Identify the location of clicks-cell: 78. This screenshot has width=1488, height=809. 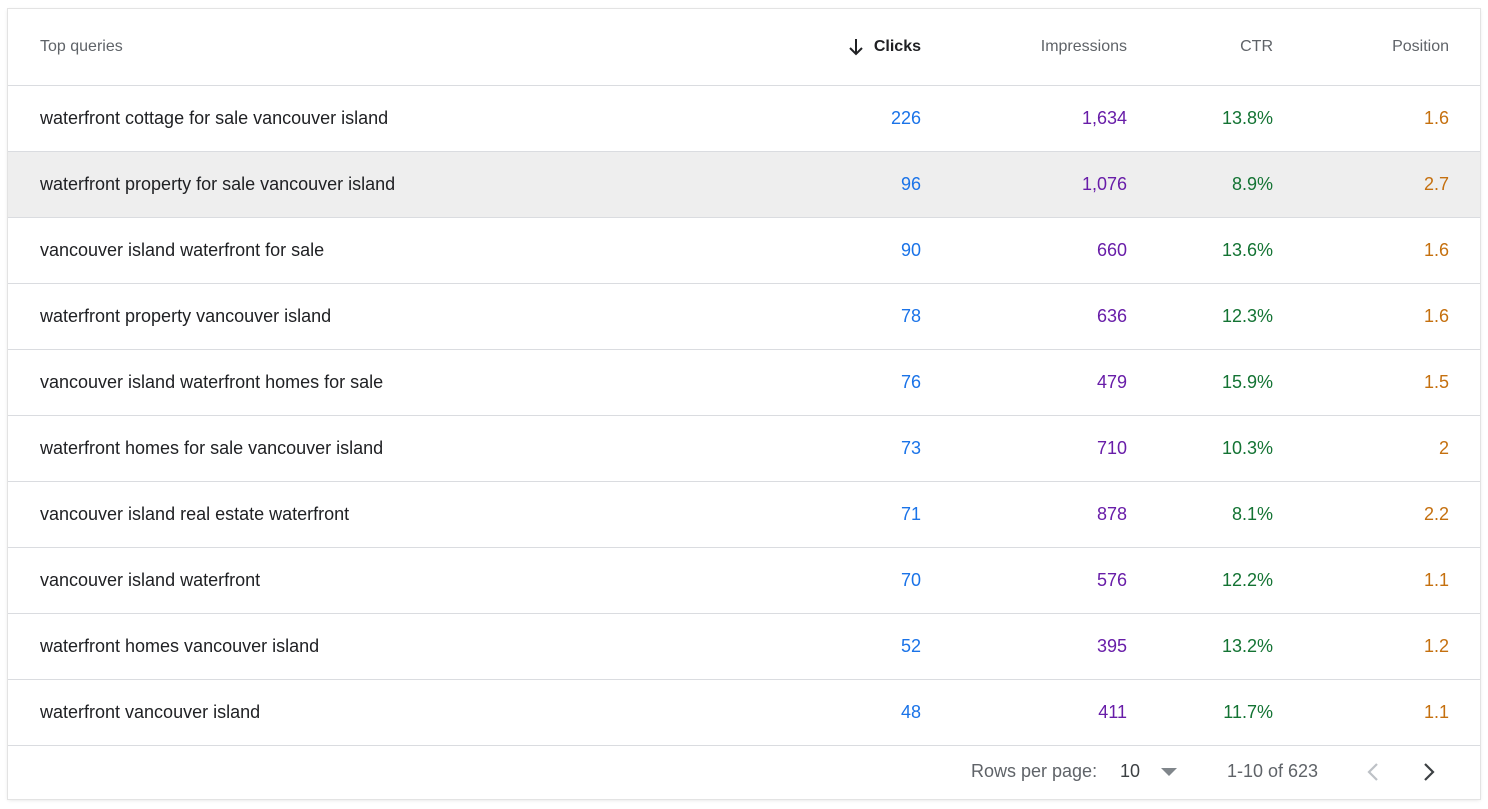
(910, 316).